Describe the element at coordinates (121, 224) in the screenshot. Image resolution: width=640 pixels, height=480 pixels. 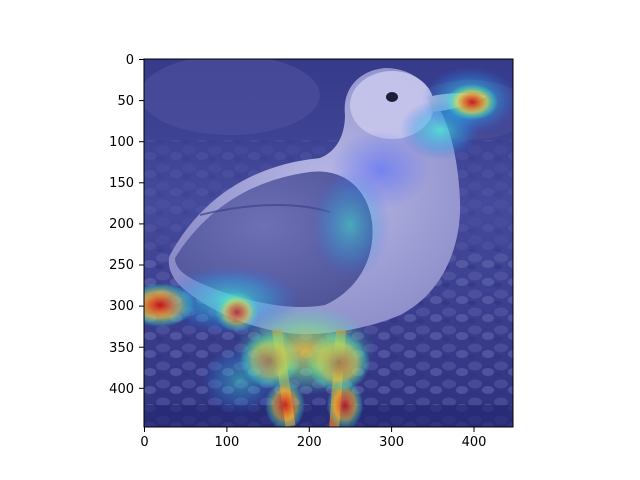
I see `y-tick-label: 200` at that location.